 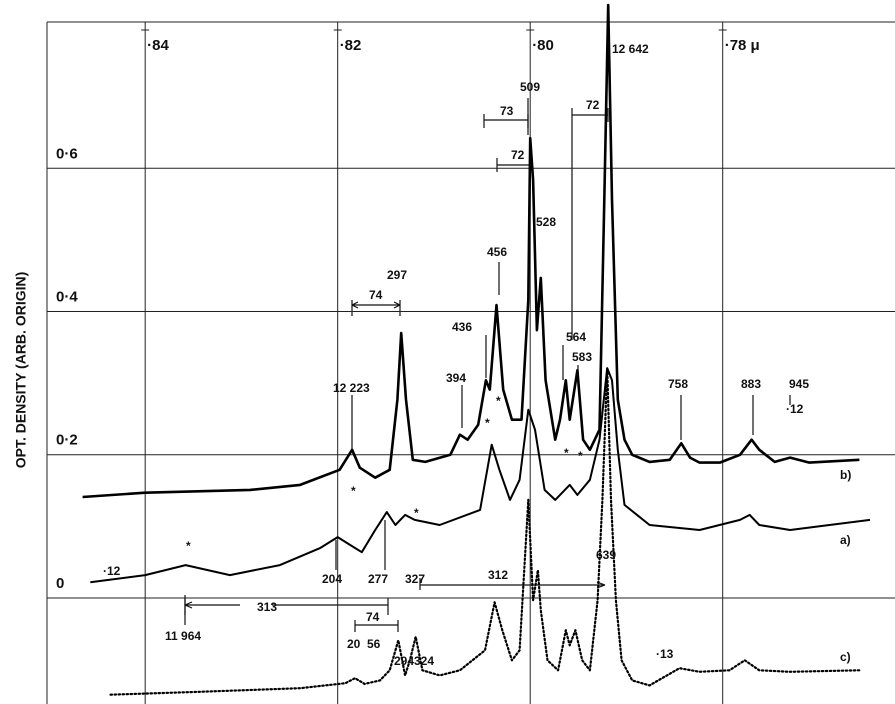 What do you see at coordinates (378, 579) in the screenshot?
I see `annotation: 277` at bounding box center [378, 579].